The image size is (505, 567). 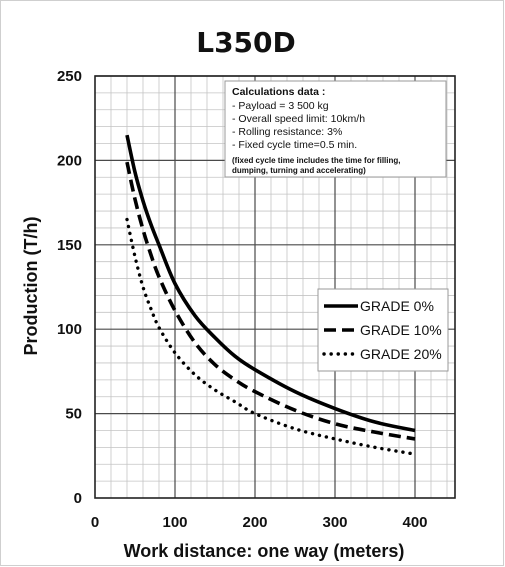 What do you see at coordinates (69, 160) in the screenshot?
I see `y-tick-label: 200` at bounding box center [69, 160].